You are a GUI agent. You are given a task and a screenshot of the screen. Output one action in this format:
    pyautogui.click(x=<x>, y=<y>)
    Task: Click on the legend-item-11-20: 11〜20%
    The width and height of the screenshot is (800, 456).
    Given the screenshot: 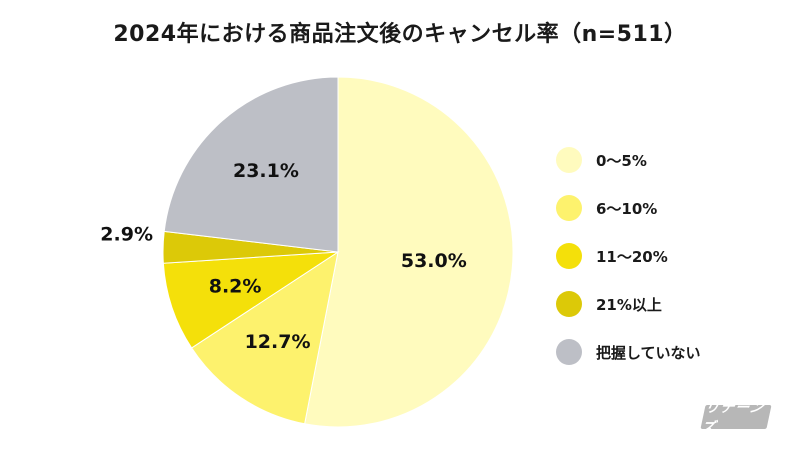 What is the action you would take?
    pyautogui.click(x=628, y=256)
    